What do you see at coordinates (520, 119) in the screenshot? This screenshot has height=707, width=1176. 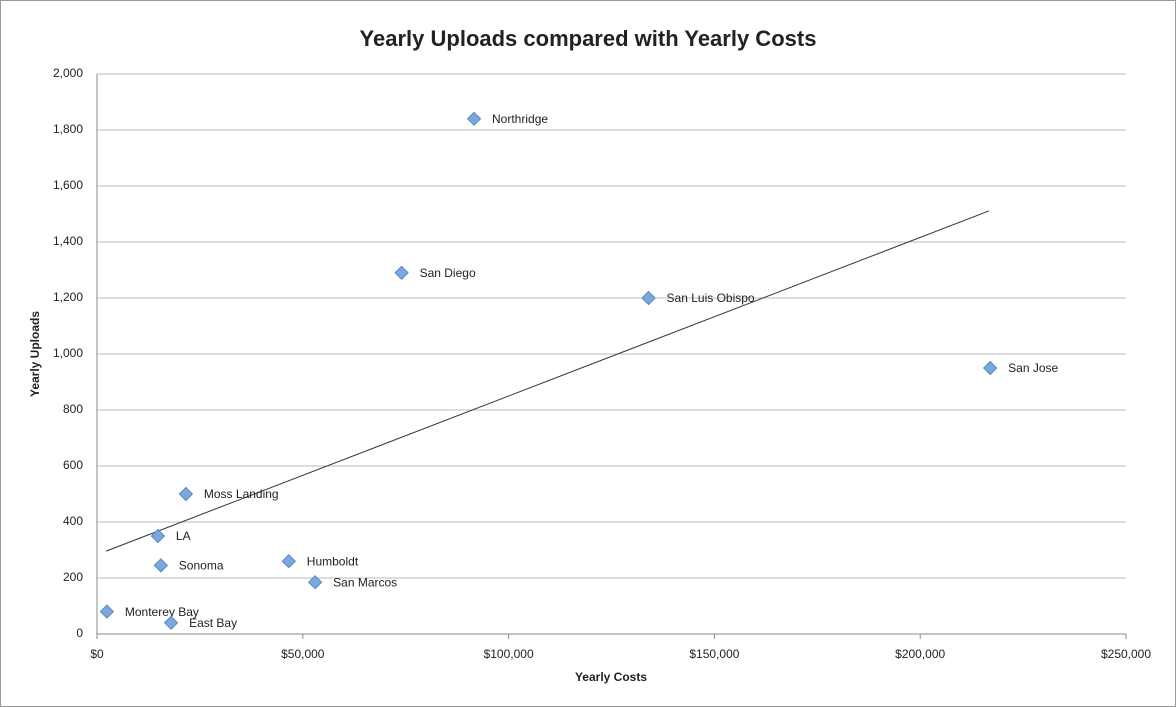 I see `point-label: Northridge` at bounding box center [520, 119].